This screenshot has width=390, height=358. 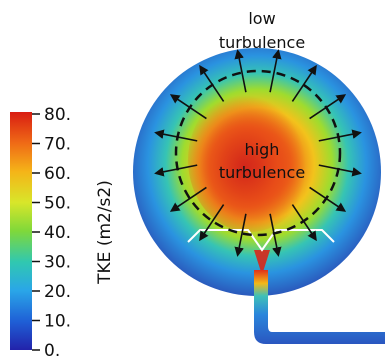 I want to click on annotation-high: high, so click(x=262, y=149).